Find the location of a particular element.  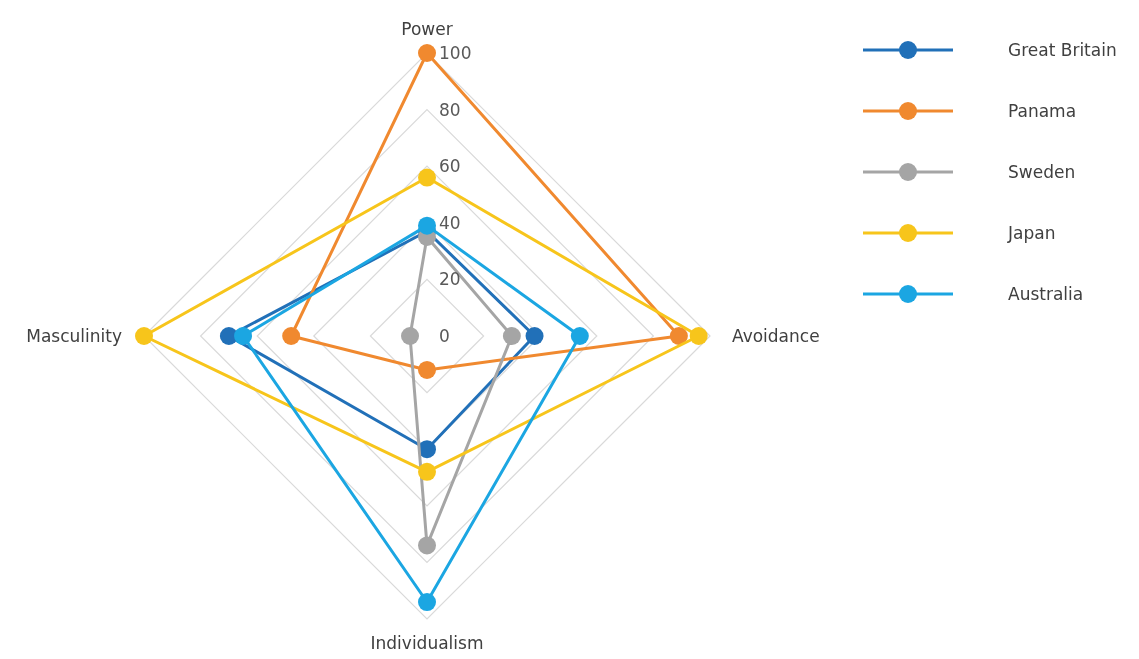

text: Australia is located at coordinates (1046, 293).